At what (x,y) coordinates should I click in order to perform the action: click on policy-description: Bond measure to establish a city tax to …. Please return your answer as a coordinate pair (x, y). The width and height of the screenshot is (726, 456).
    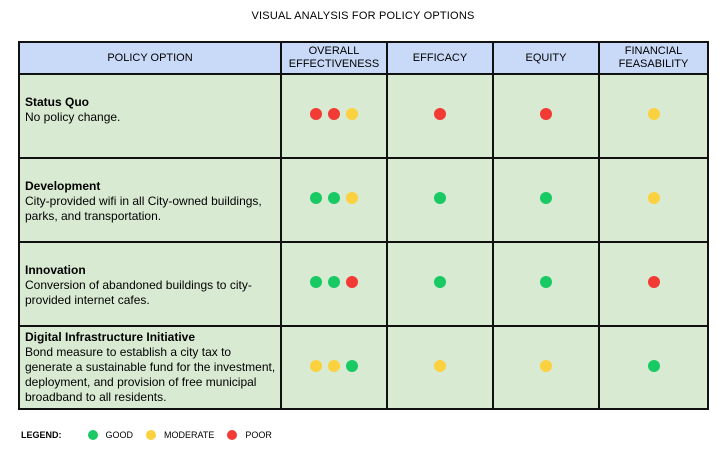
    Looking at the image, I should click on (150, 374).